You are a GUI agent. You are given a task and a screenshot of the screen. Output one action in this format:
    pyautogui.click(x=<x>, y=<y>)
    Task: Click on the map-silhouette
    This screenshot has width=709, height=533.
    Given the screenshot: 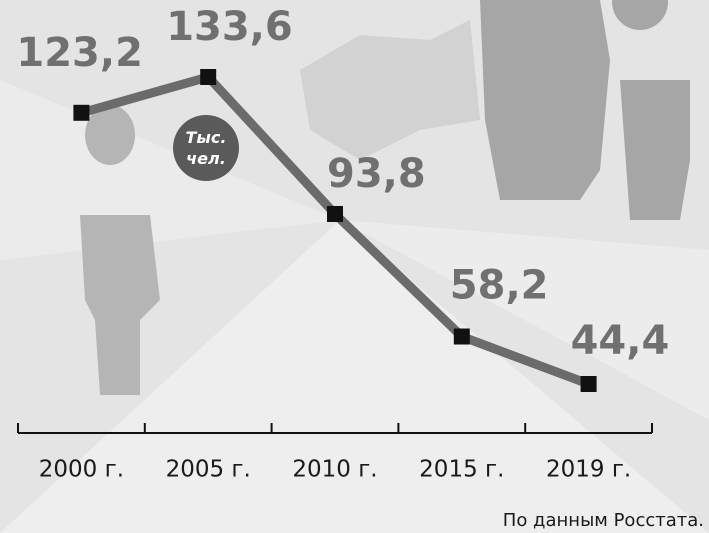 What is the action you would take?
    pyautogui.click(x=390, y=90)
    